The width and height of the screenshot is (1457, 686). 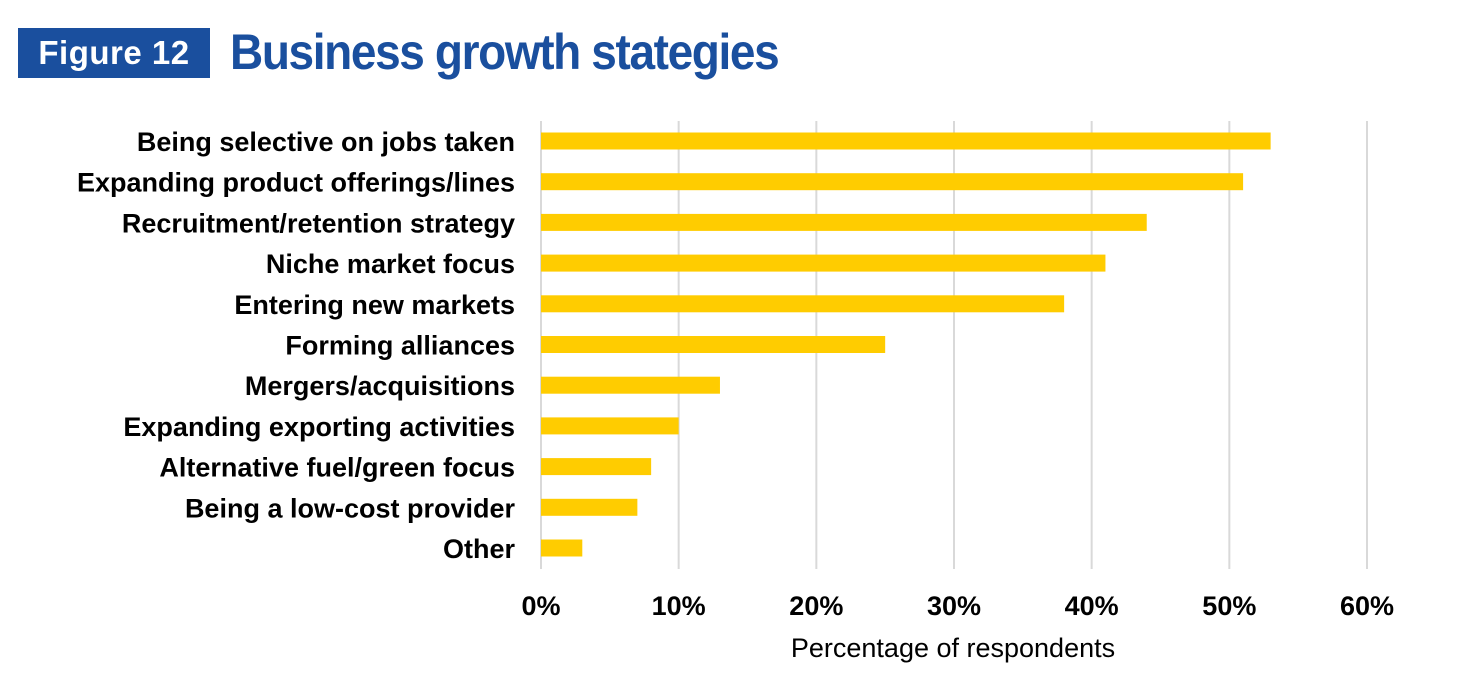 I want to click on x-axis-label: Percentage of respondents, so click(x=953, y=648).